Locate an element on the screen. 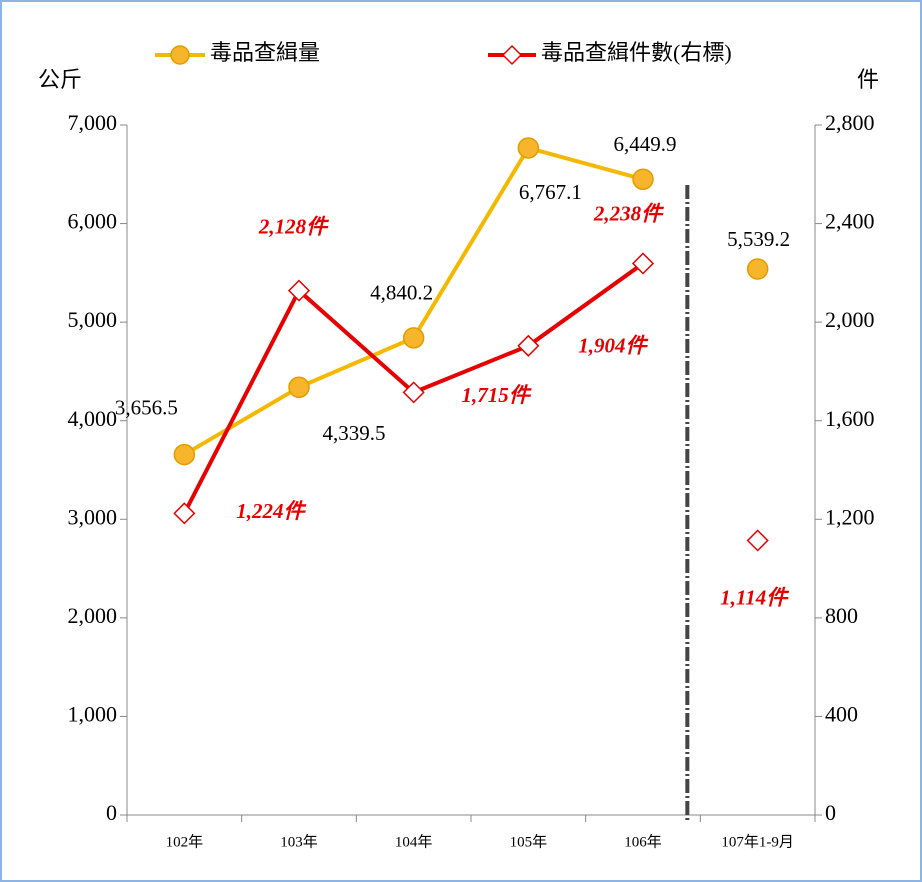  y-tick-label: 2,000 is located at coordinates (93, 615).